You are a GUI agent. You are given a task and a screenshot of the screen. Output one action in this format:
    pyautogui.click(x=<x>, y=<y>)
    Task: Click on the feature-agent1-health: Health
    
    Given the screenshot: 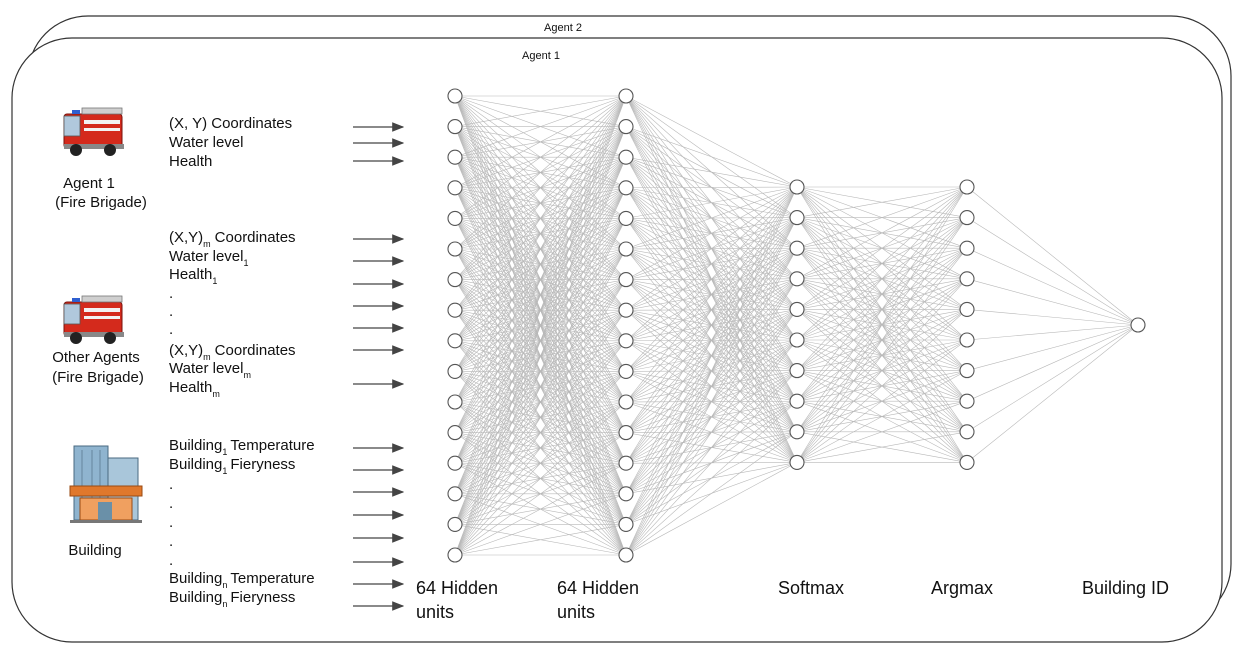 What is the action you would take?
    pyautogui.click(x=190, y=161)
    